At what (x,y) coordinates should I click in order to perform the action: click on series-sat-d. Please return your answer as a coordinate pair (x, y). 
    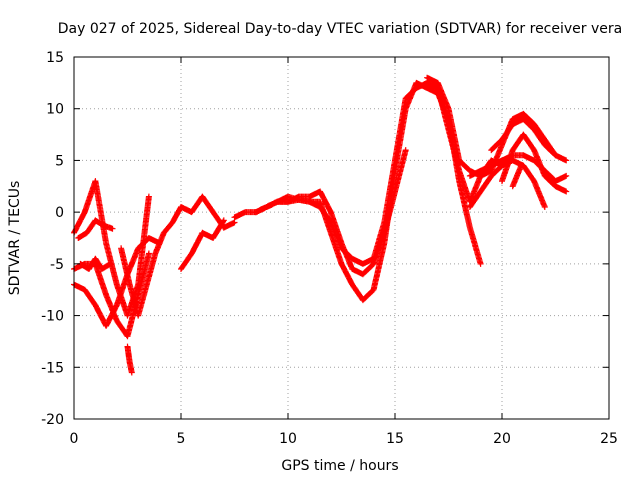
    Looking at the image, I should click on (95, 229).